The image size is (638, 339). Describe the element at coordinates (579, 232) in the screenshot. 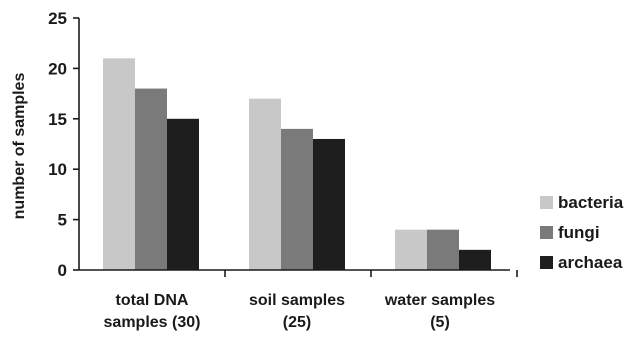

I see `legend-label-fungi: fungi` at that location.